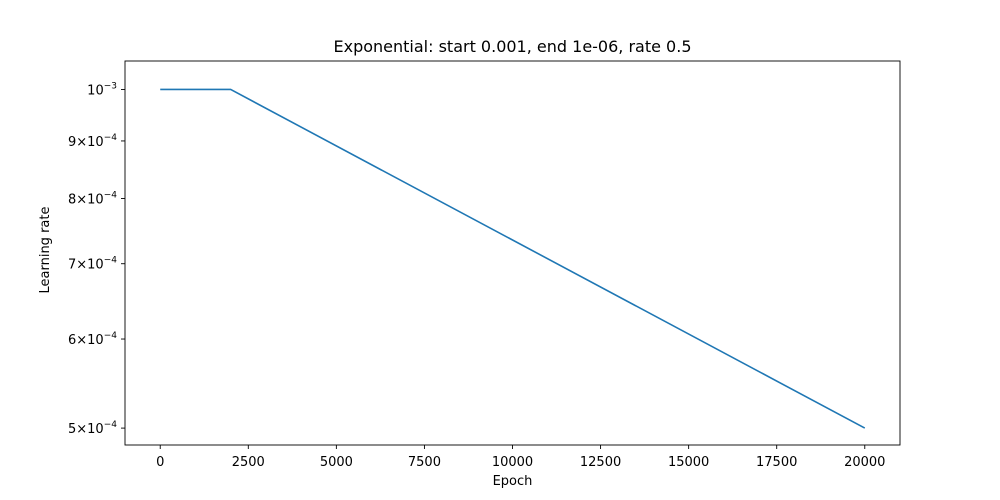 This screenshot has width=1000, height=500. I want to click on y-tick-label: 6×10⁻⁴, so click(92, 339).